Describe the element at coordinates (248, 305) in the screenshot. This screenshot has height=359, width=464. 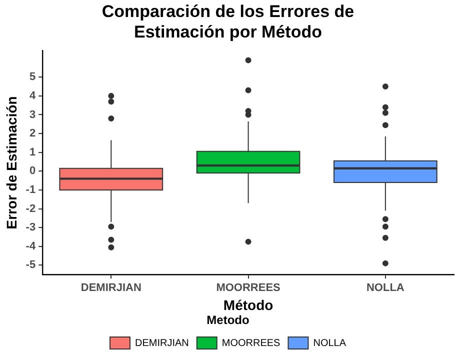
I see `x-axis-title: Método` at that location.